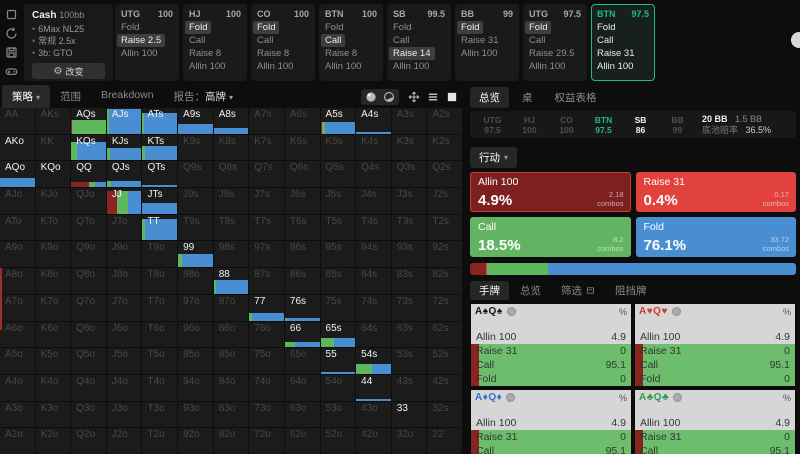  What do you see at coordinates (433, 97) in the screenshot?
I see `list-icon` at bounding box center [433, 97].